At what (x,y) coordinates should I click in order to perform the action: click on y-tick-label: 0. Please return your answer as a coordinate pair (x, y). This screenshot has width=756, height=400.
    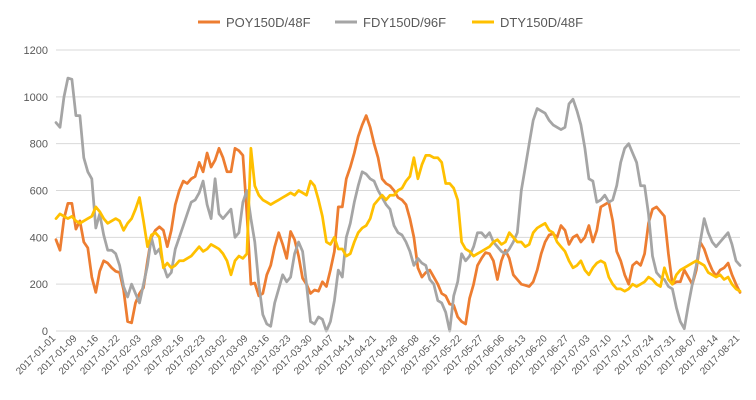
    Looking at the image, I should click on (45, 332).